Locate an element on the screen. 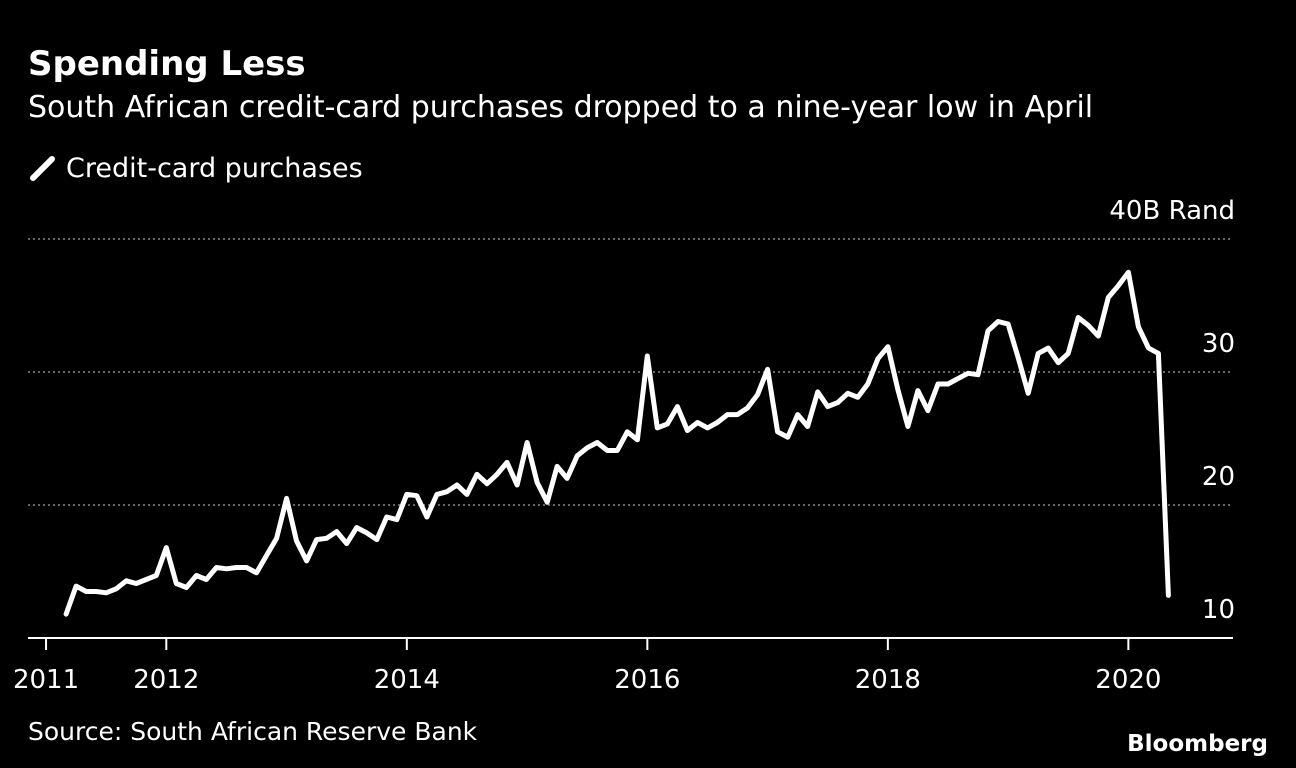 The height and width of the screenshot is (768, 1296). x-tick-label: 2018 is located at coordinates (888, 680).